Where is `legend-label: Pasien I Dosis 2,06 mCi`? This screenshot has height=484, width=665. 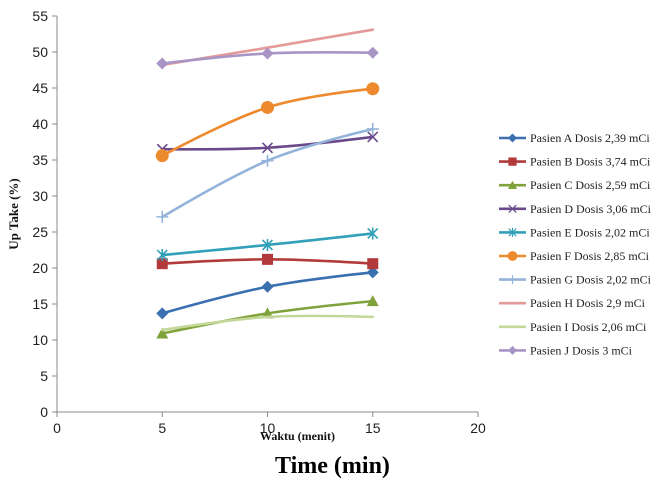
legend-label: Pasien I Dosis 2,06 mCi is located at coordinates (588, 327).